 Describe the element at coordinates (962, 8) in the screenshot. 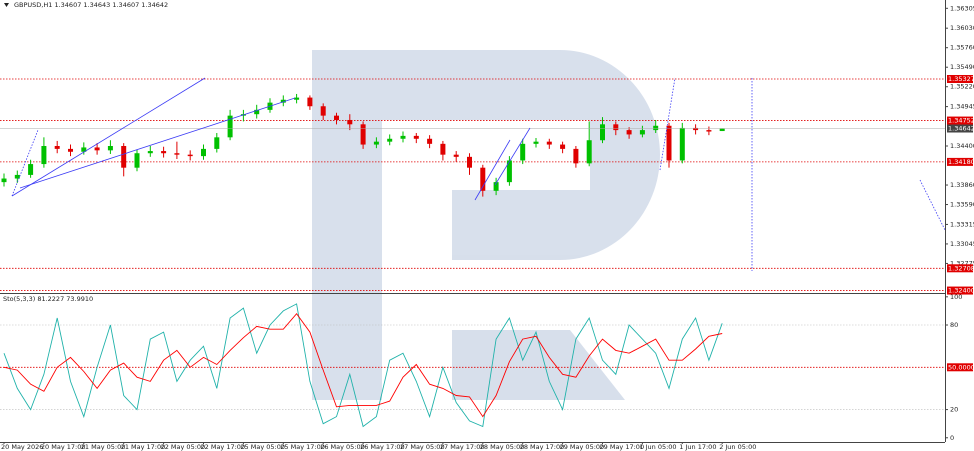

I see `y-tick-label: 1.36305` at that location.